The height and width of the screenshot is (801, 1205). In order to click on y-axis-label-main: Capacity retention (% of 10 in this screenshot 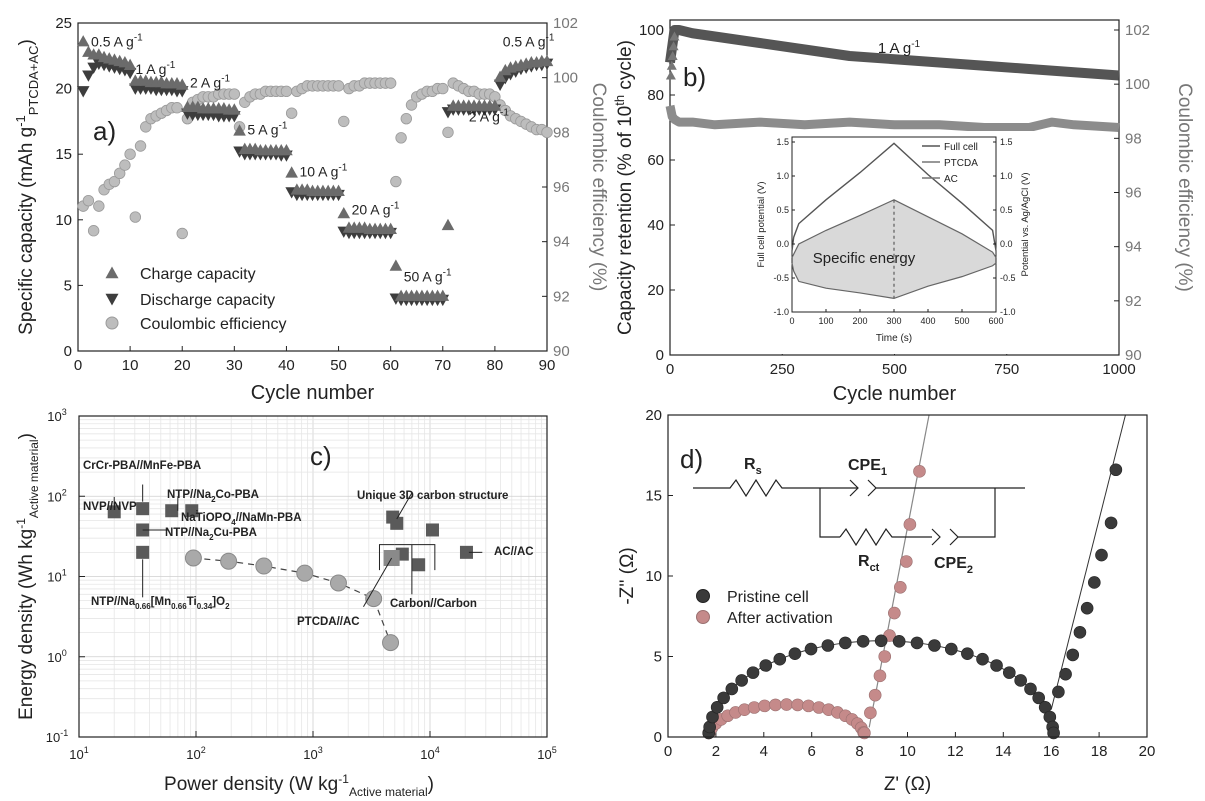, I will do `click(625, 220)`.